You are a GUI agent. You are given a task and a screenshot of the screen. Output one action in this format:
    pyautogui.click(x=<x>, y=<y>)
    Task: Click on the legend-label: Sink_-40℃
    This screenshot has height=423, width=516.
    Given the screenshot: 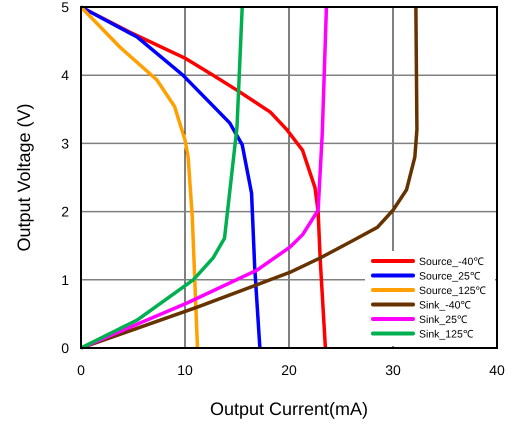 What is the action you would take?
    pyautogui.click(x=445, y=306)
    